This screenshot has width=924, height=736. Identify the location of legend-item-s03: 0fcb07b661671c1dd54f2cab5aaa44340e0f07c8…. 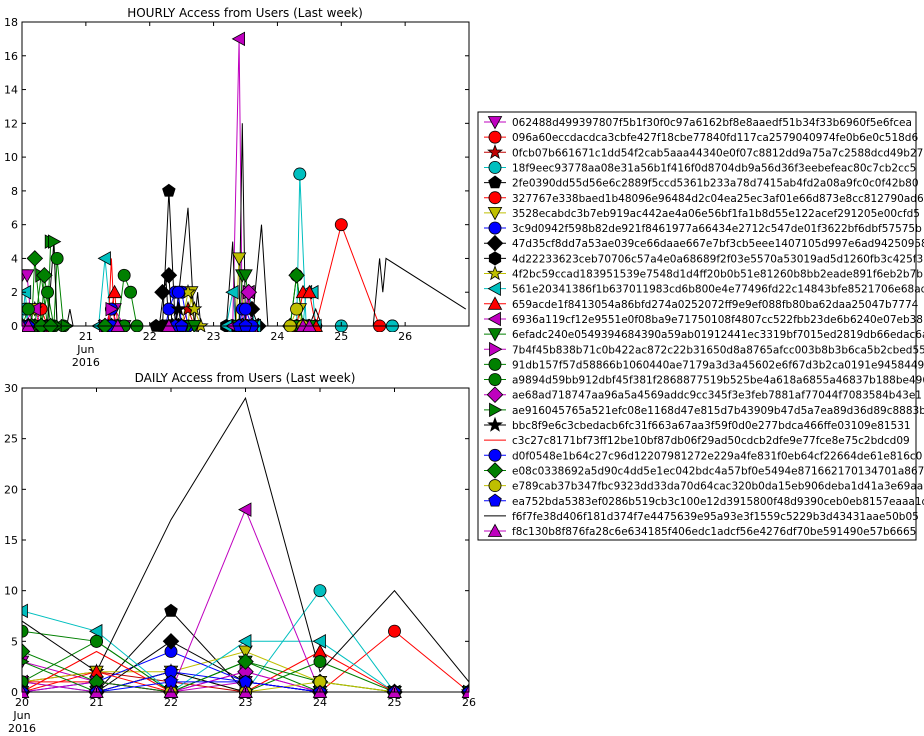
(703, 152).